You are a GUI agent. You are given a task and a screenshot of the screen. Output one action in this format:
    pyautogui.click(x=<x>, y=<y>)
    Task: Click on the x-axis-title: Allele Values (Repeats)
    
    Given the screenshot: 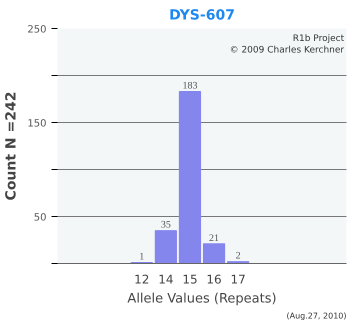 What is the action you would take?
    pyautogui.click(x=202, y=299)
    